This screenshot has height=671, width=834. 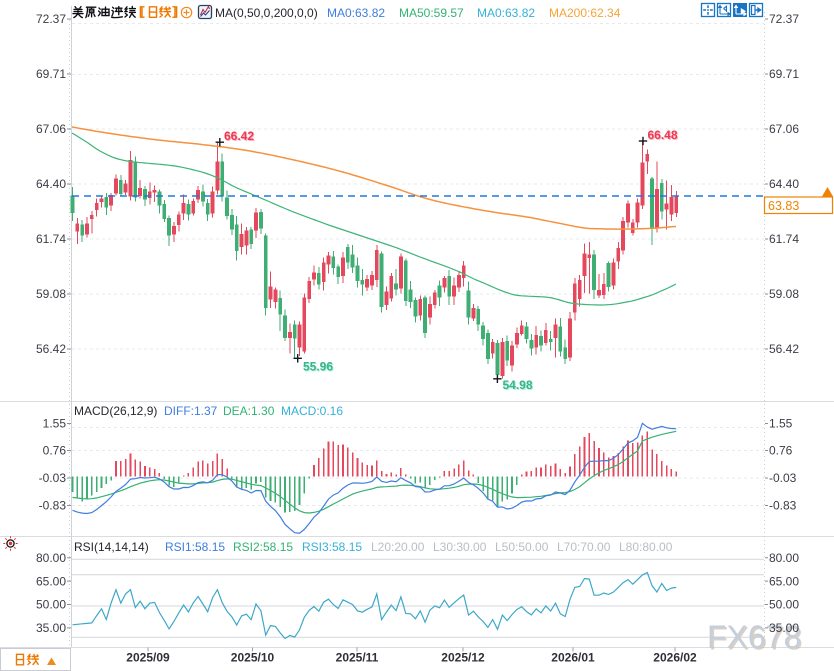 What do you see at coordinates (263, 547) in the screenshot?
I see `svg-text: RSI2:58.15` at bounding box center [263, 547].